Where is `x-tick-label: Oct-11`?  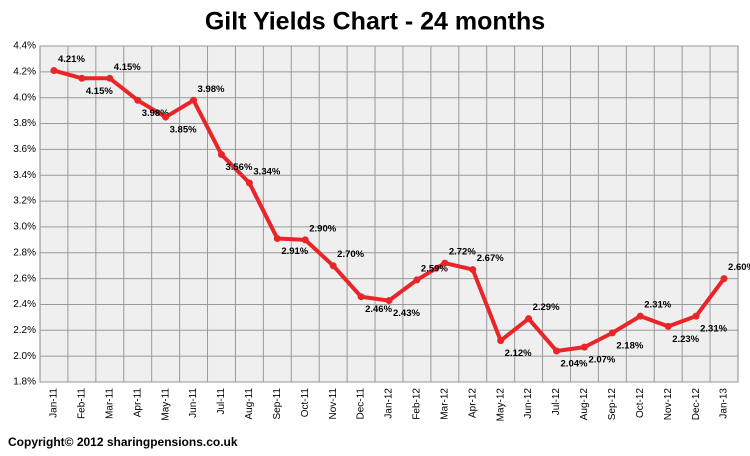
x-tick-label: Oct-11 is located at coordinates (305, 403).